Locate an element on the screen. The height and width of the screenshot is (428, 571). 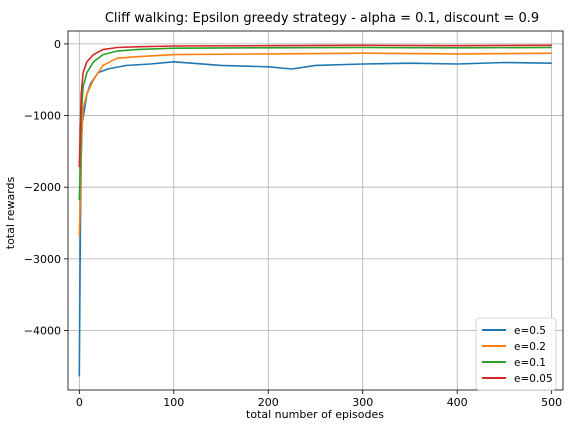
y-tick-label: −2000 is located at coordinates (42, 187).